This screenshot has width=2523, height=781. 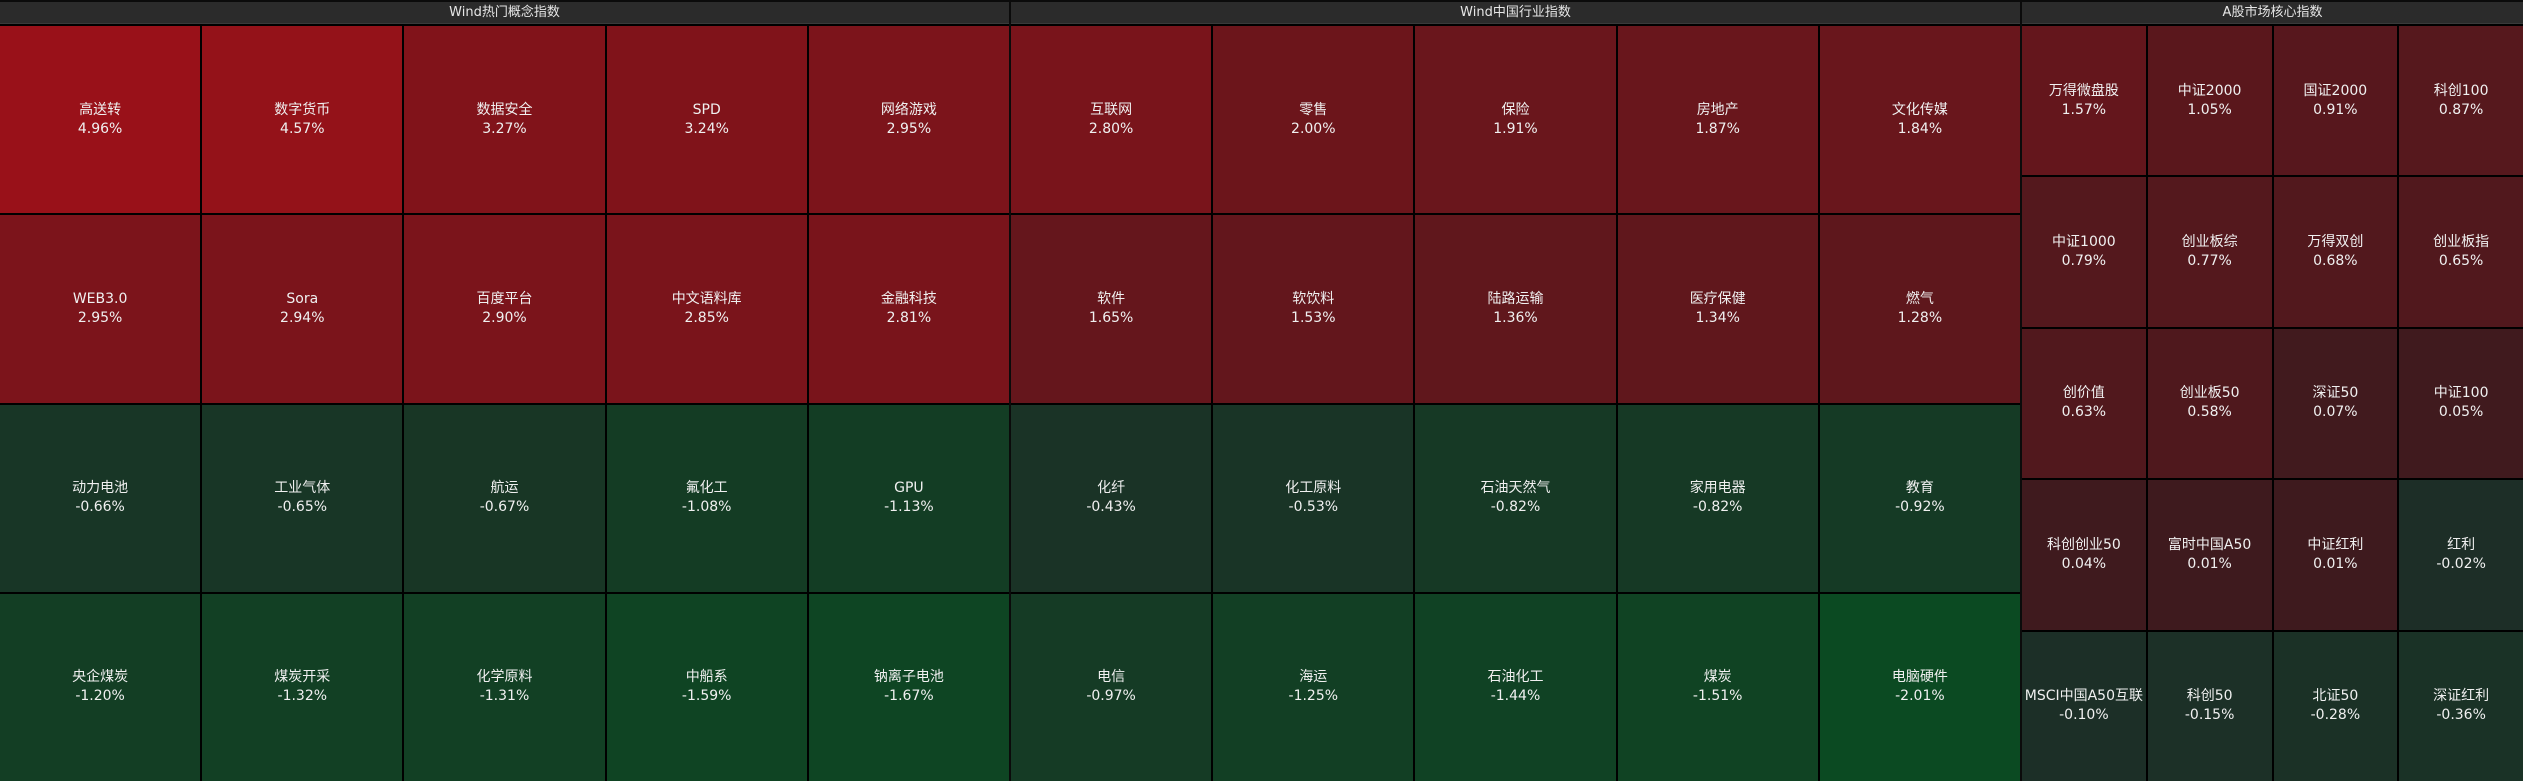 What do you see at coordinates (1920, 317) in the screenshot?
I see `index-change-percent: 1.28%` at bounding box center [1920, 317].